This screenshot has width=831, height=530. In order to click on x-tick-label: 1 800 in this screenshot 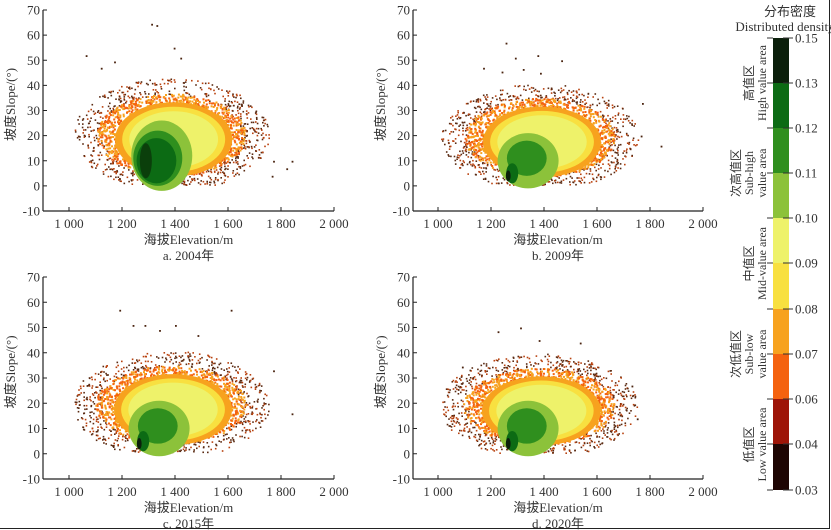, I will do `click(280, 223)`.